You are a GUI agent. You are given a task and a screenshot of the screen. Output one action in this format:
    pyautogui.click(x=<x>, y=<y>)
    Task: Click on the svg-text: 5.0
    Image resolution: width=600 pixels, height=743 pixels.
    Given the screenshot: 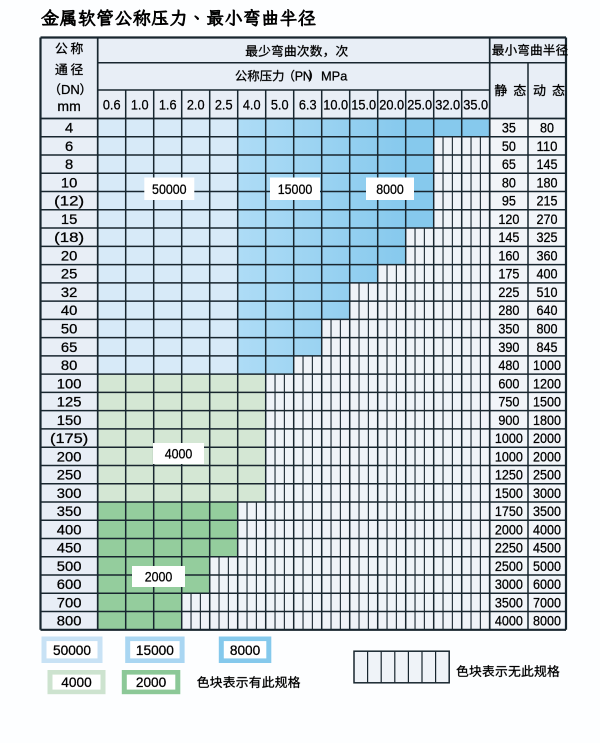 What is the action you would take?
    pyautogui.click(x=280, y=104)
    